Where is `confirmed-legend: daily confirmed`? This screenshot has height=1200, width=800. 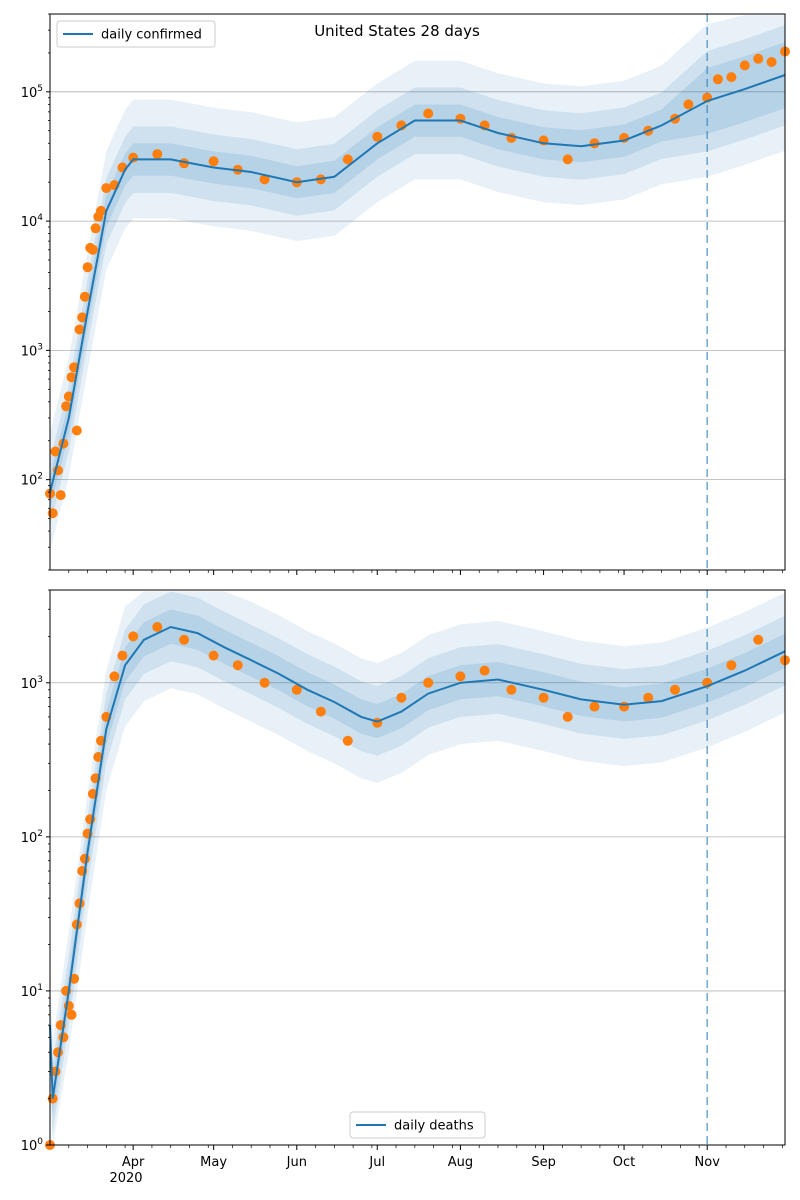 confirmed-legend: daily confirmed is located at coordinates (136, 34).